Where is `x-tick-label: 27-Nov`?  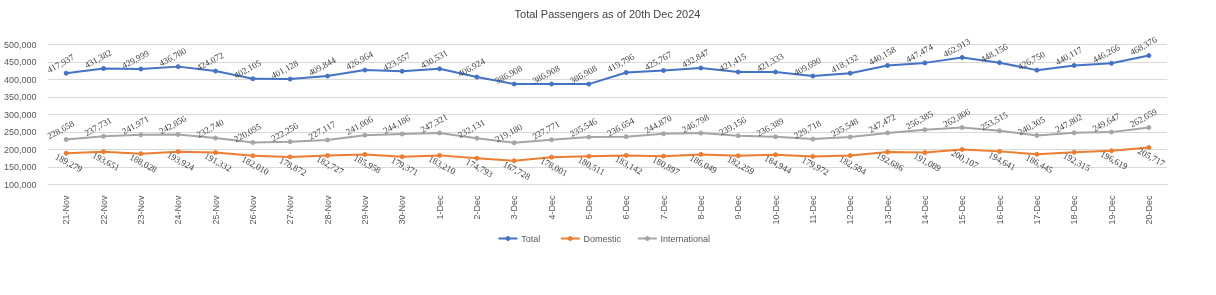 x-tick-label: 27-Nov is located at coordinates (290, 210).